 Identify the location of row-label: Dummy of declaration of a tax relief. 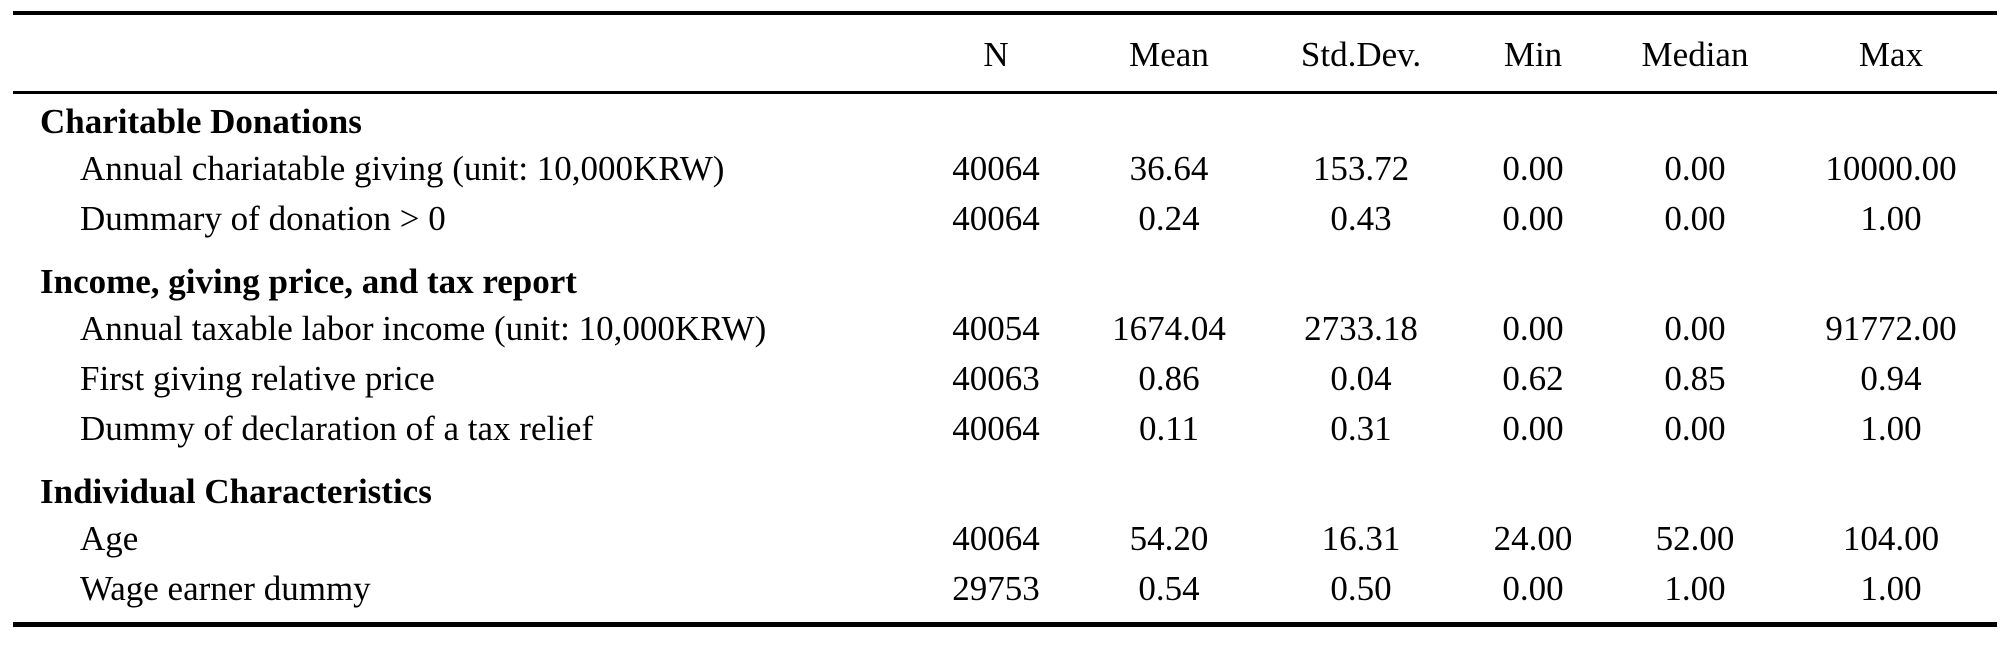
(337, 428).